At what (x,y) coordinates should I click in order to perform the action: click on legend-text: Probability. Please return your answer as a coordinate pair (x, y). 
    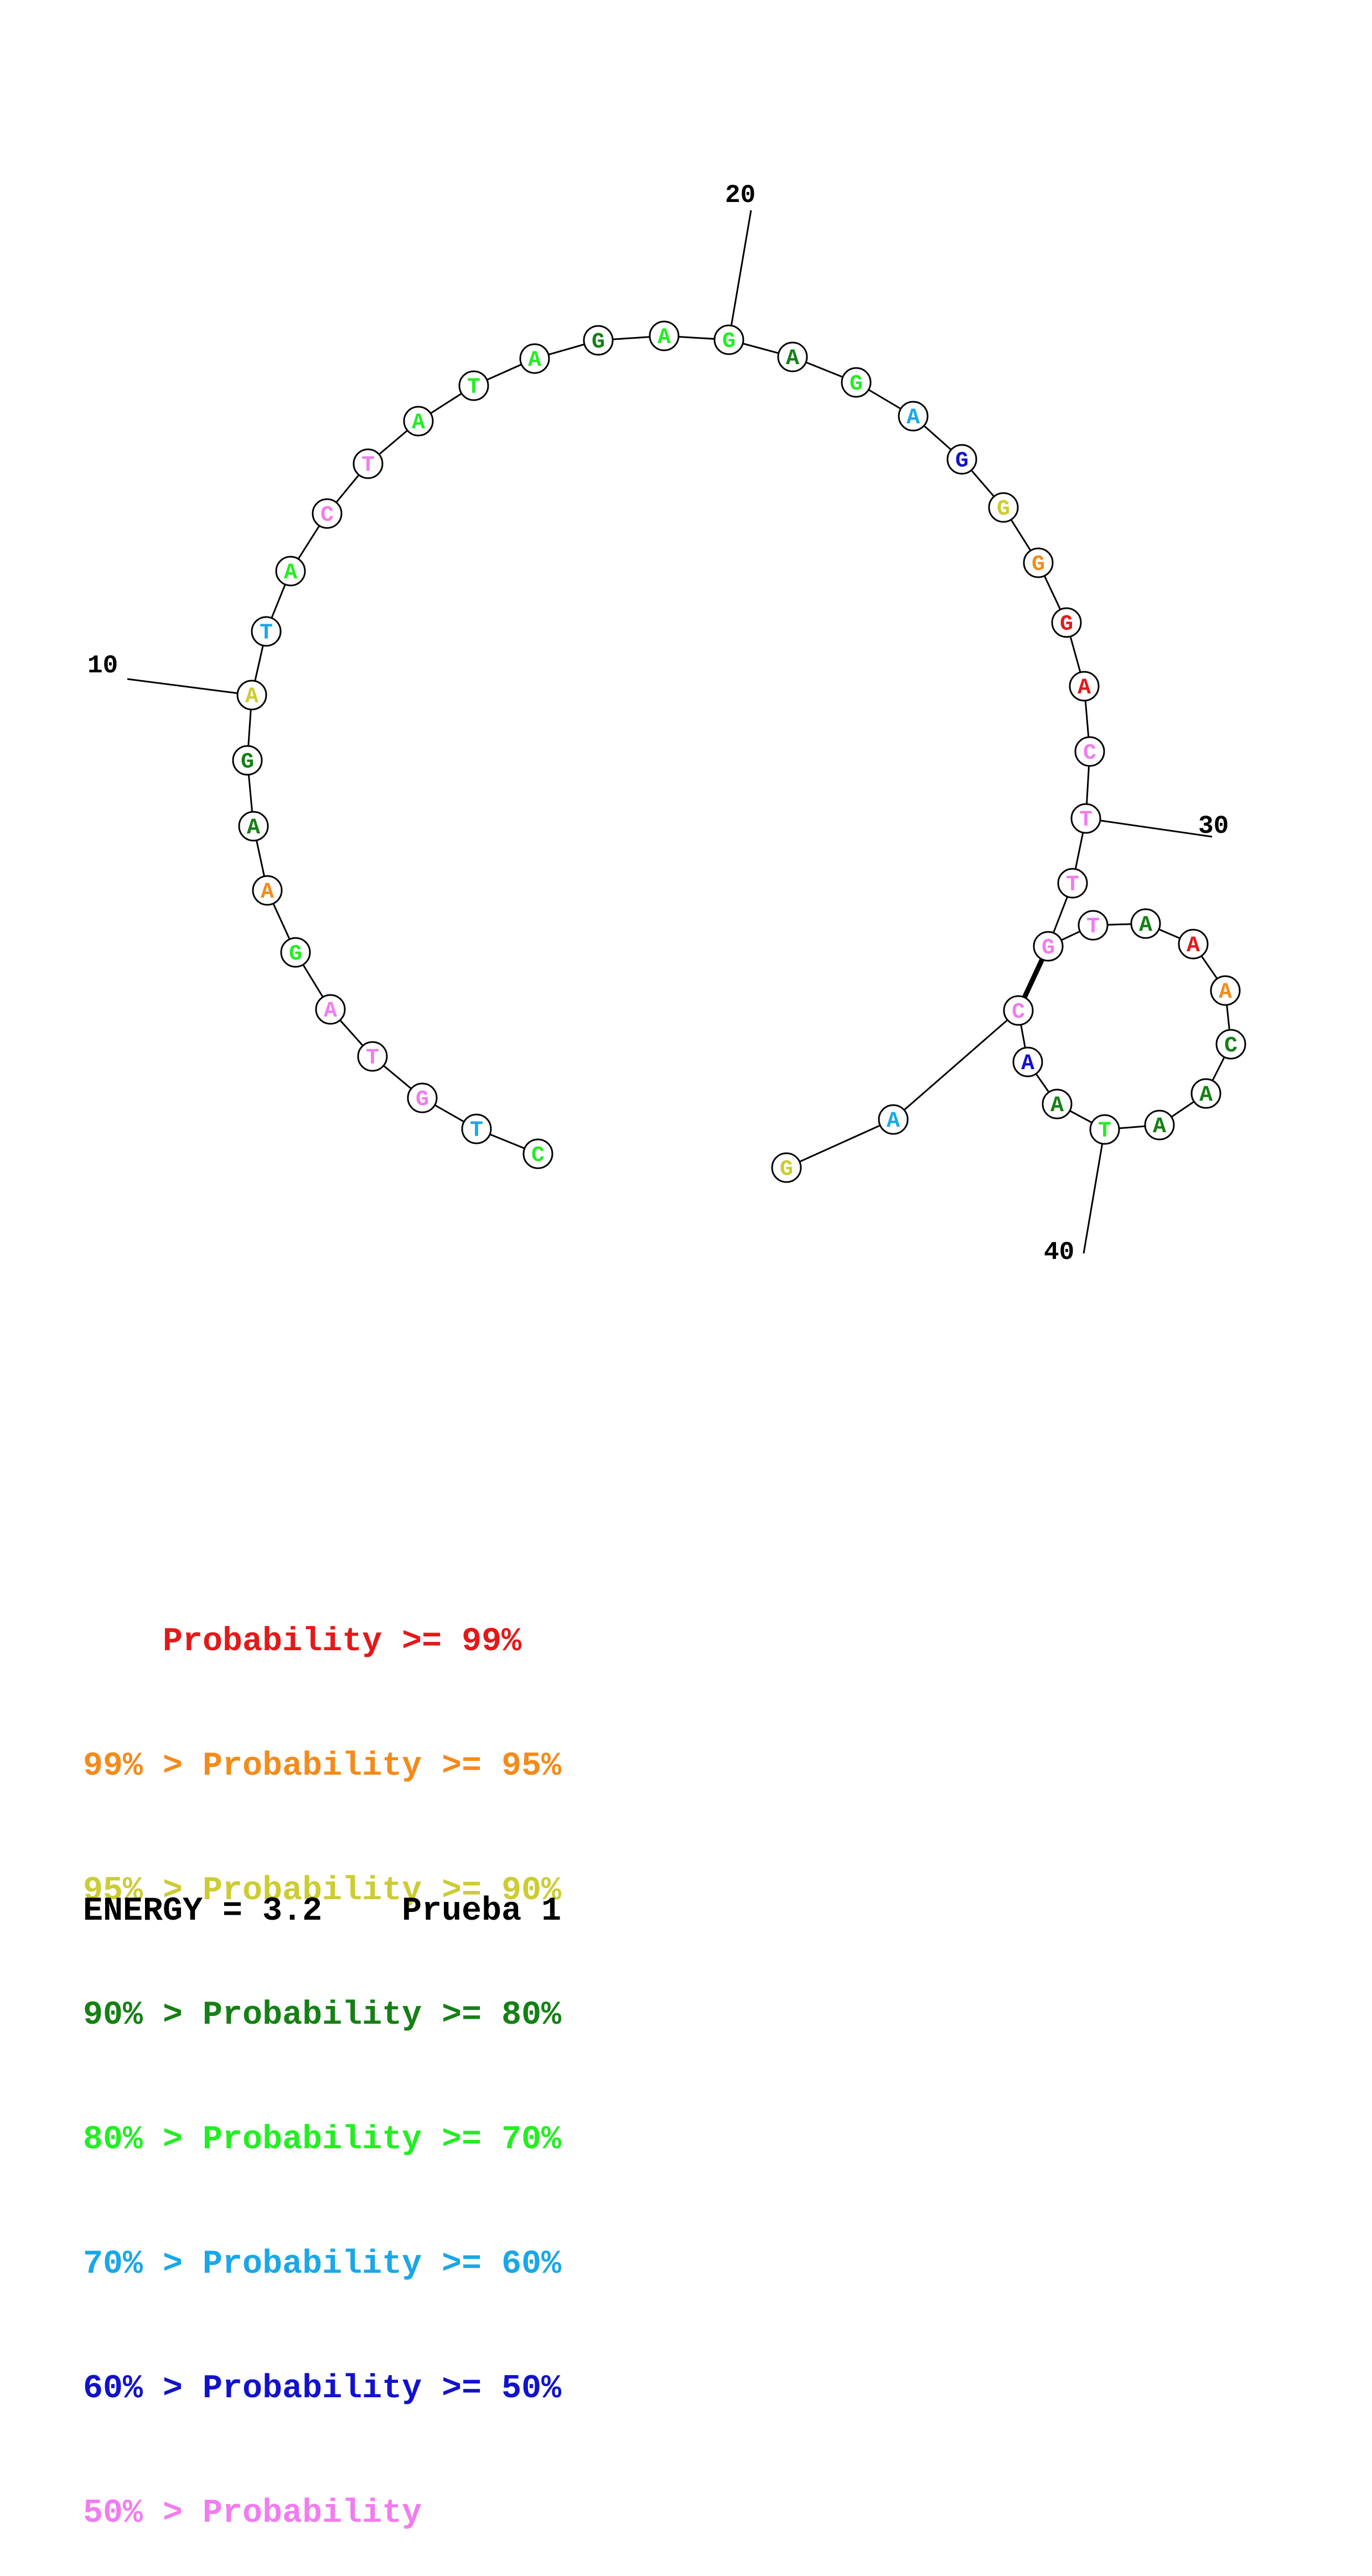
    Looking at the image, I should click on (312, 2513).